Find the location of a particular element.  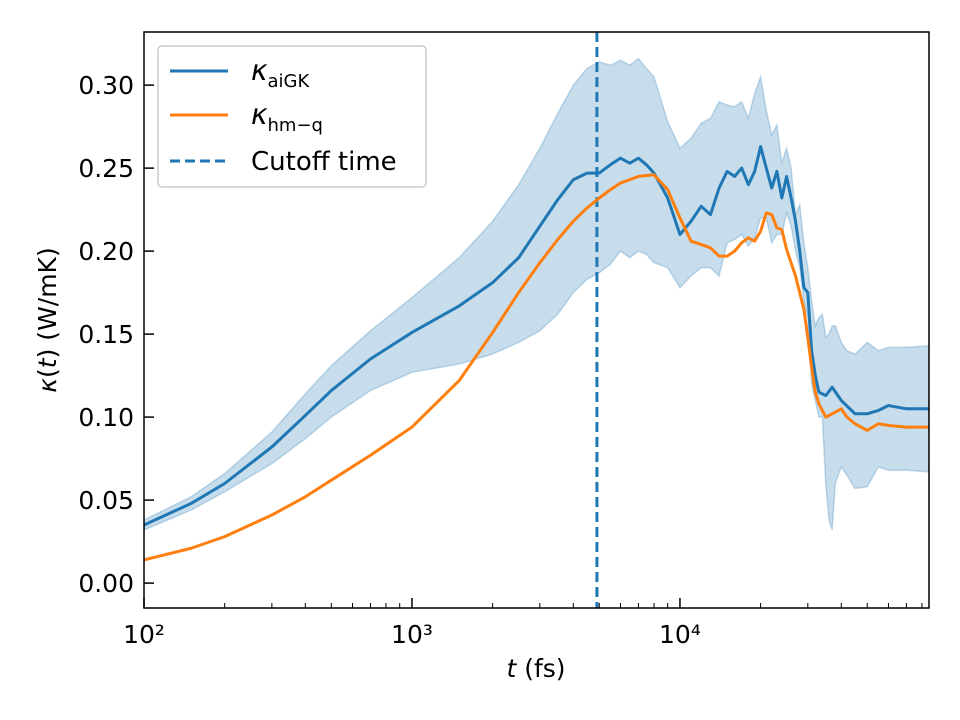

x-axis-label: t (fs) is located at coordinates (535, 668).